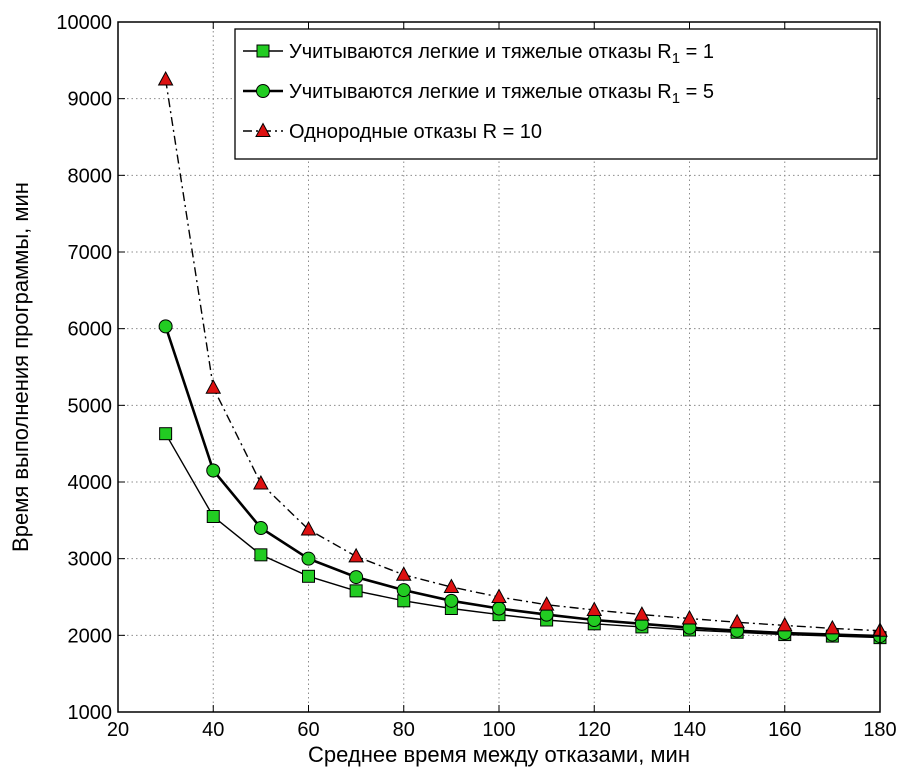  What do you see at coordinates (499, 754) in the screenshot?
I see `x-axis-label: Среднее время между отказами, мин` at bounding box center [499, 754].